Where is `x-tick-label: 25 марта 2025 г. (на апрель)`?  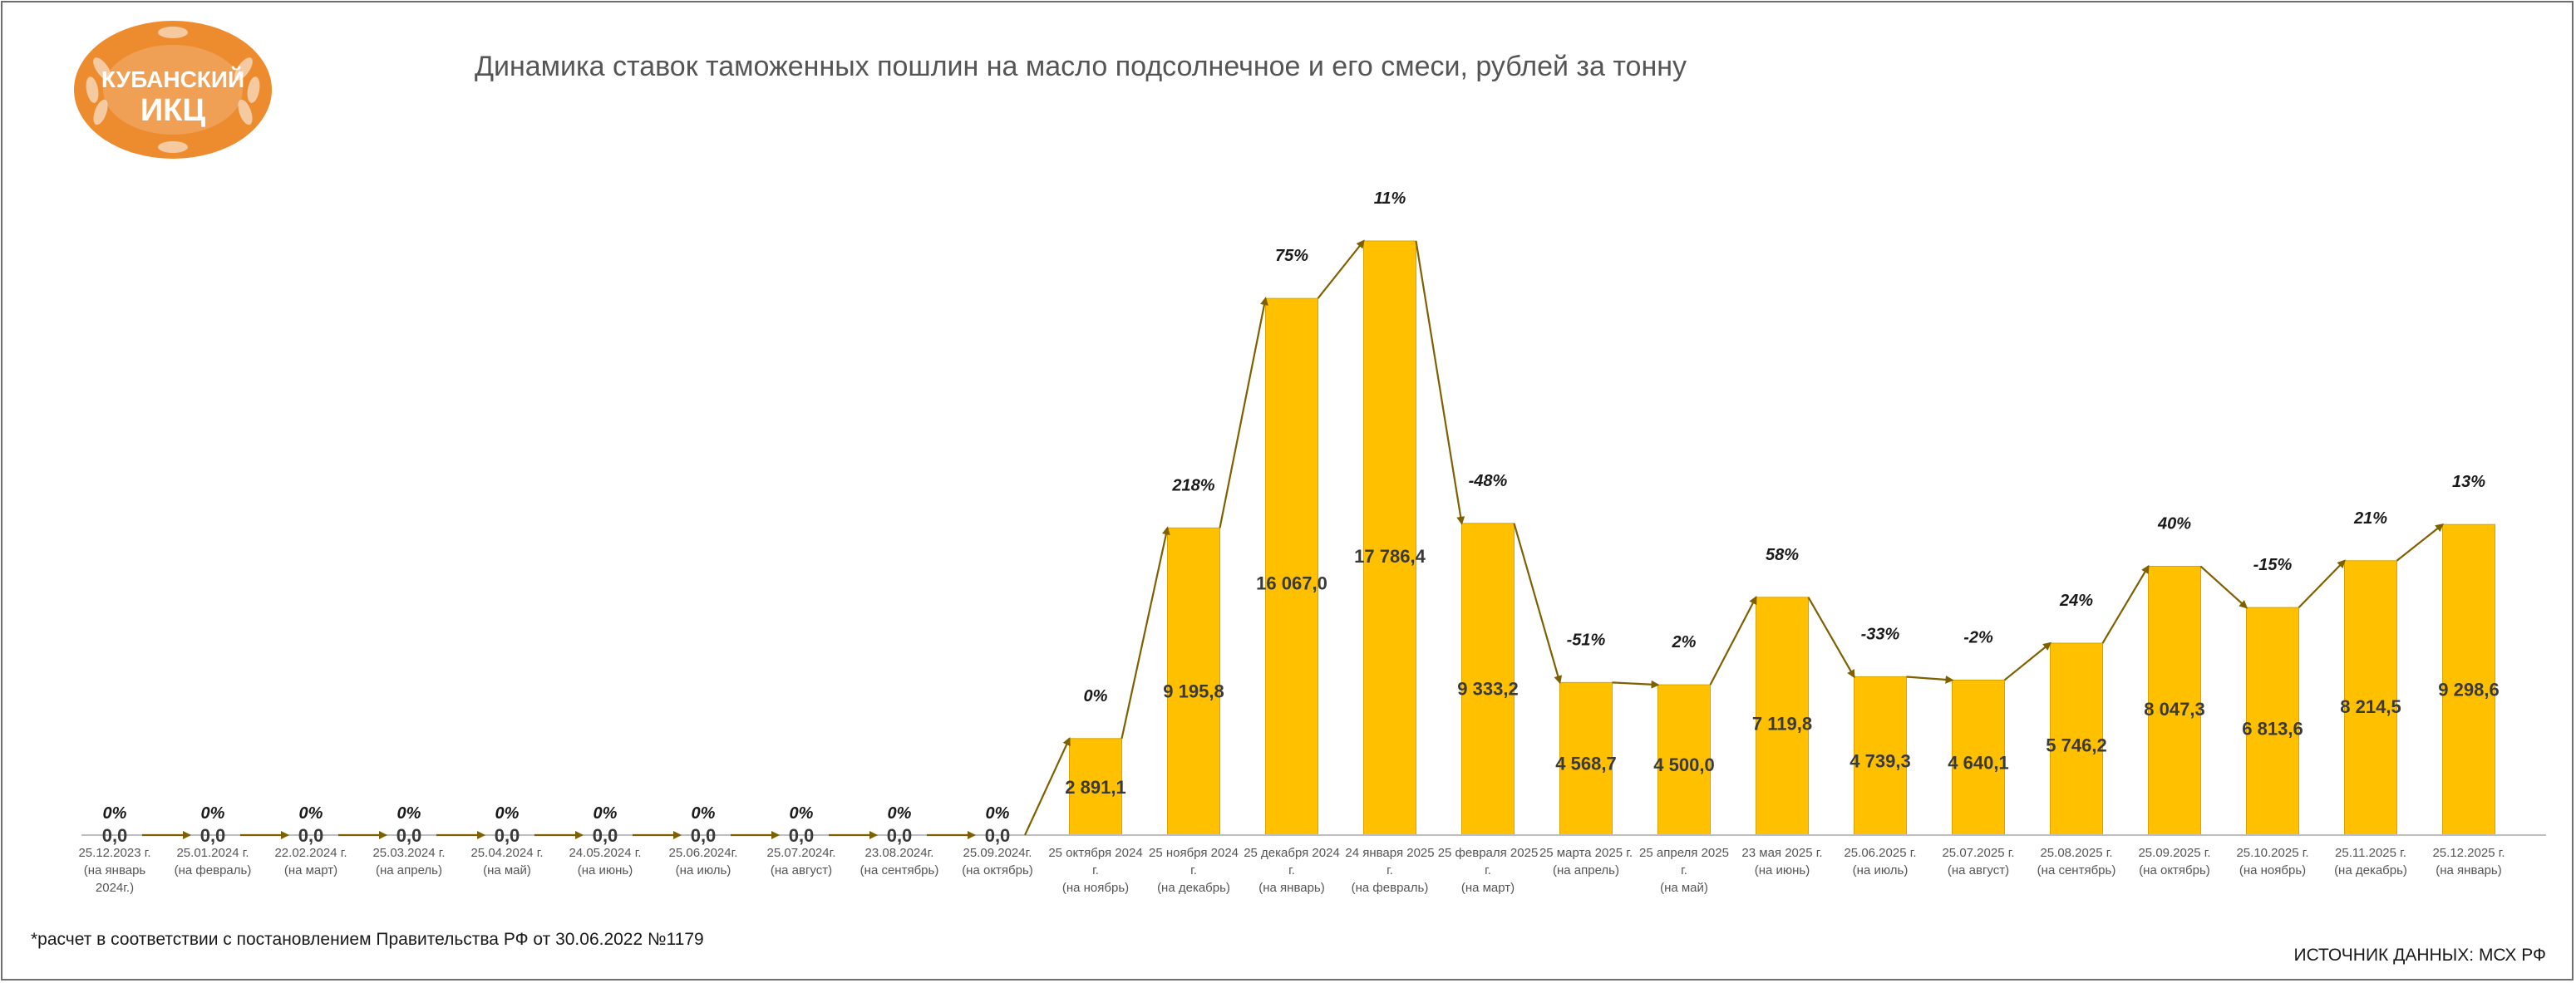 x-tick-label: 25 марта 2025 г. (на апрель) is located at coordinates (1586, 861).